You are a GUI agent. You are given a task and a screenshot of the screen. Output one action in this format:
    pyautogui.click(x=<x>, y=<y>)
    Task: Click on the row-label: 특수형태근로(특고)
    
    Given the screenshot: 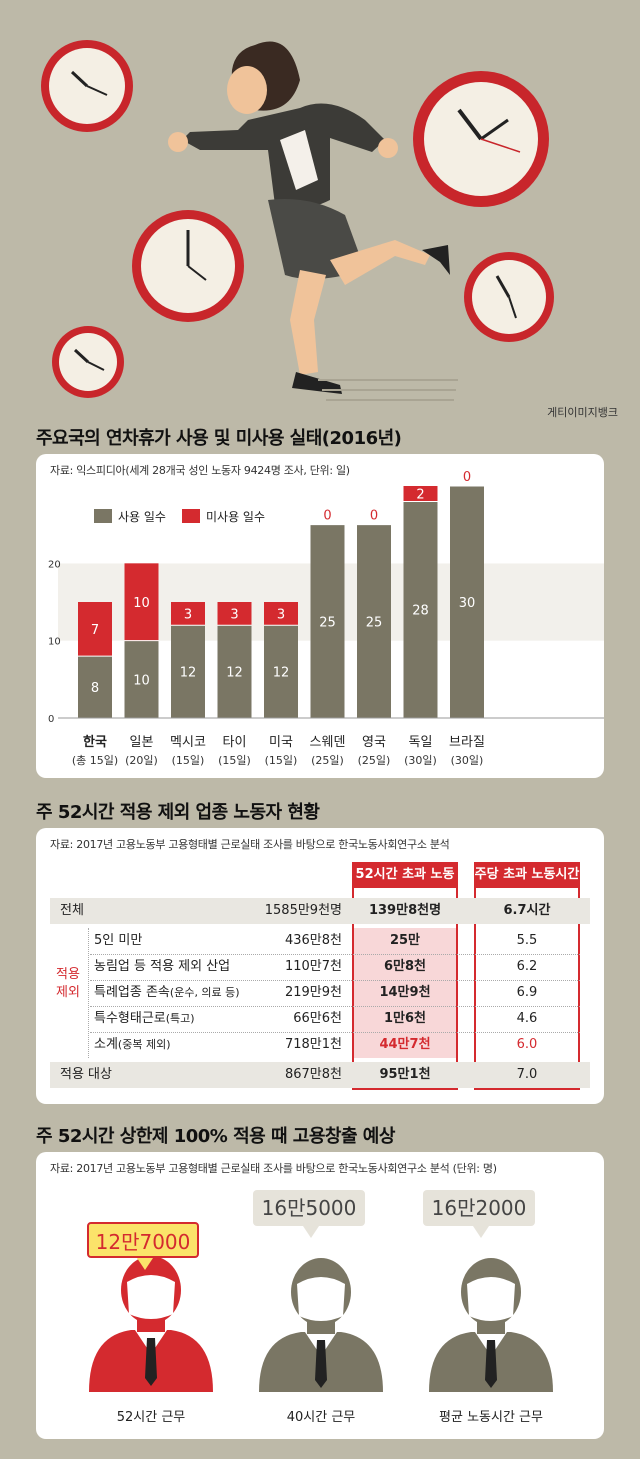 What is the action you would take?
    pyautogui.click(x=144, y=1018)
    